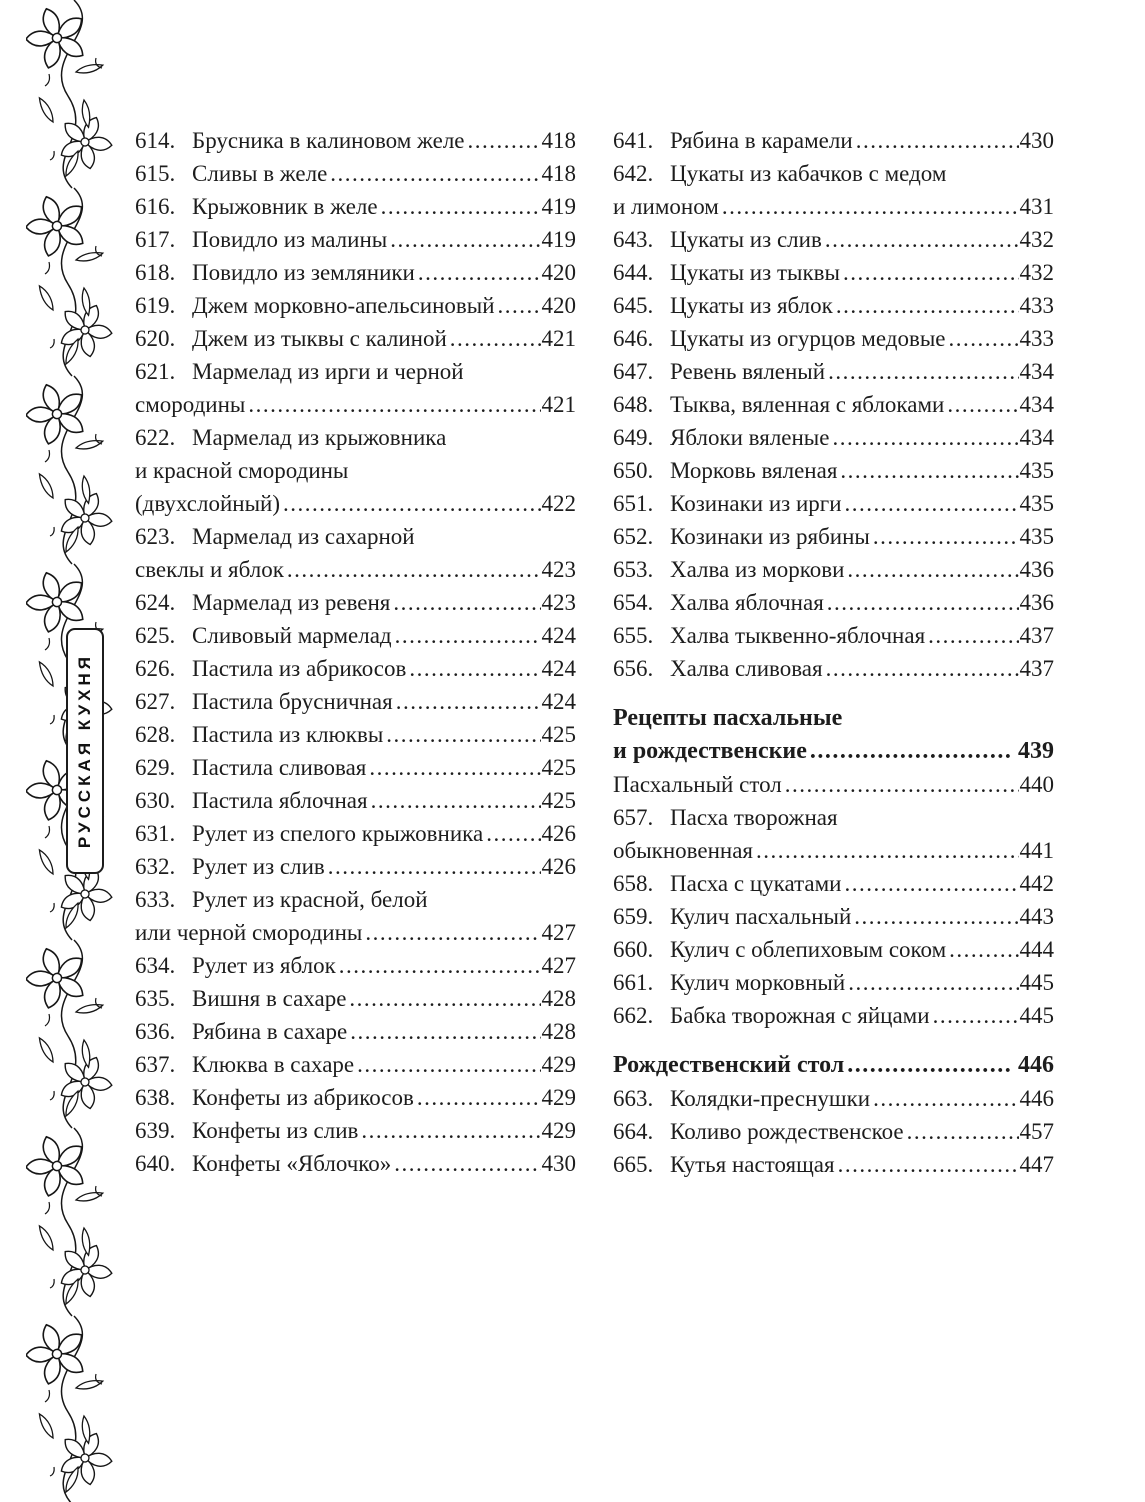 The image size is (1145, 1502). What do you see at coordinates (310, 899) in the screenshot?
I see `recipe-title: Рулет из красной, белой` at bounding box center [310, 899].